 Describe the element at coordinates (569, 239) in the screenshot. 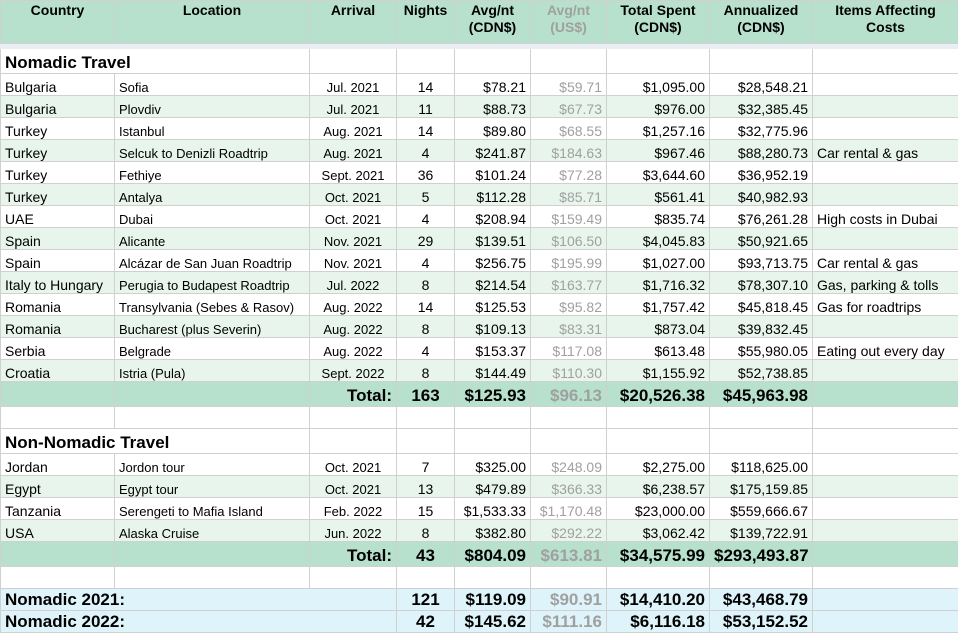

I see `avg-usd-cell: $106.50` at that location.